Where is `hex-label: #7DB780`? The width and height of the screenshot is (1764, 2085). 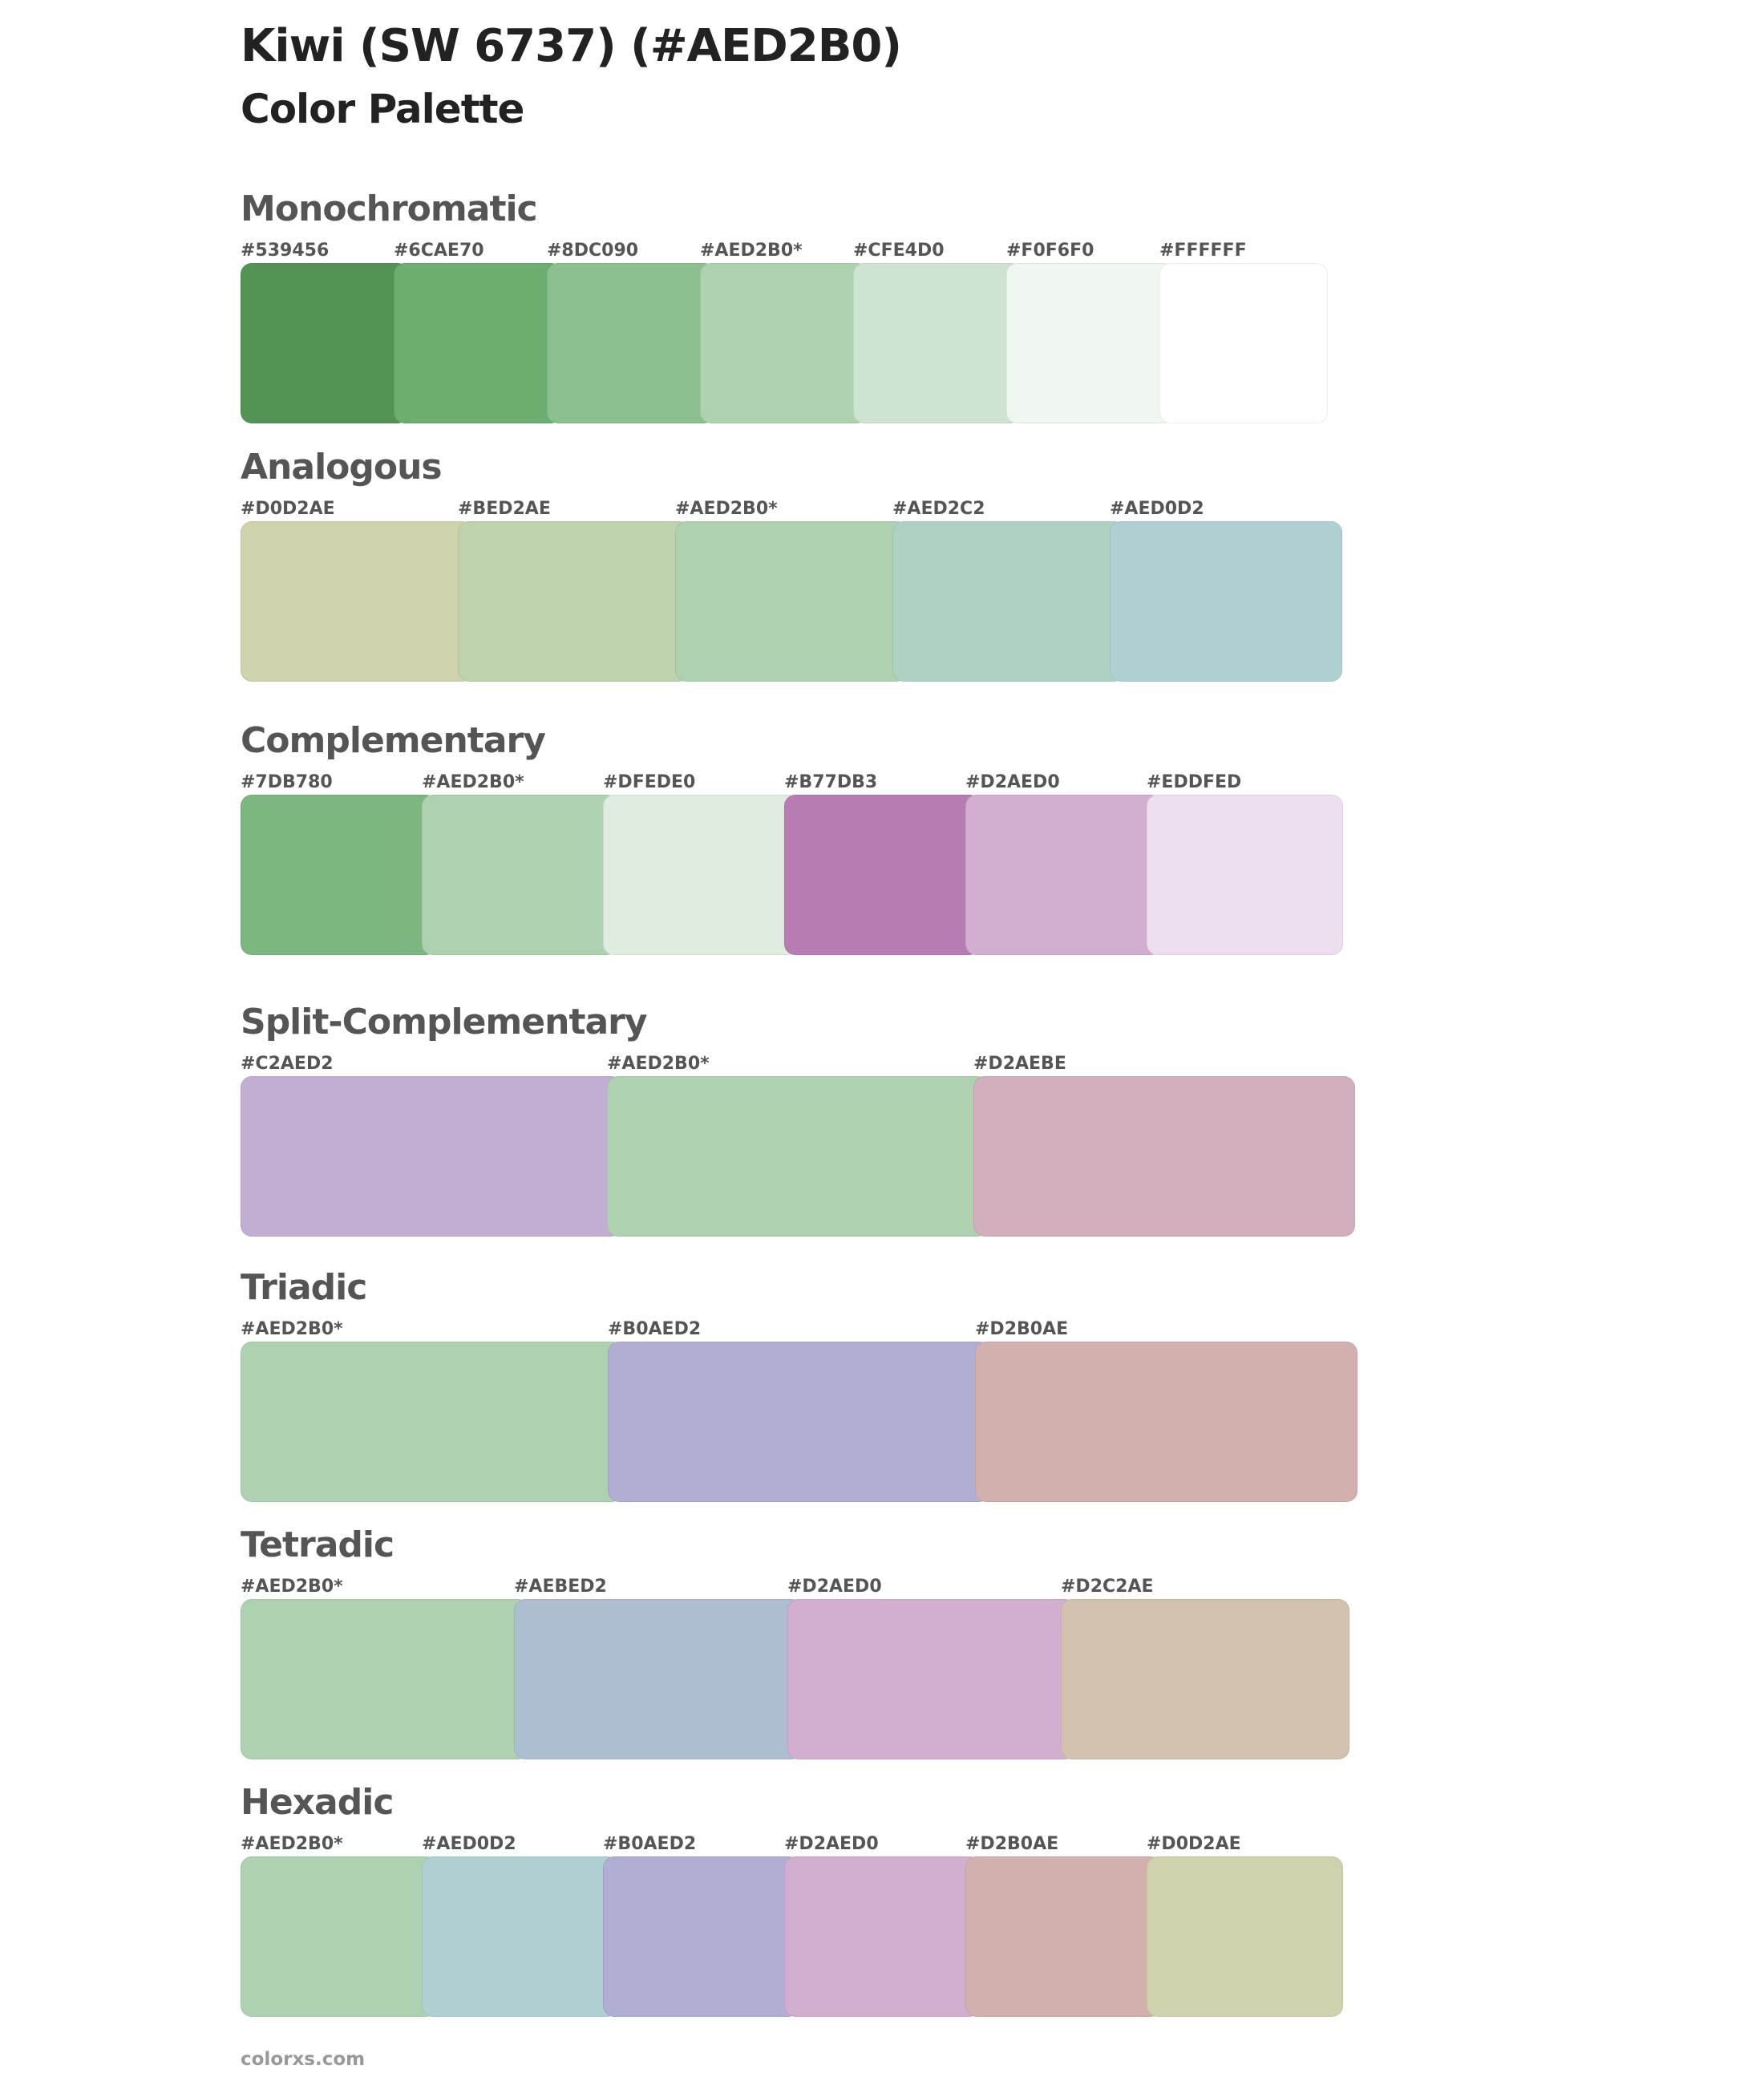 hex-label: #7DB780 is located at coordinates (287, 782).